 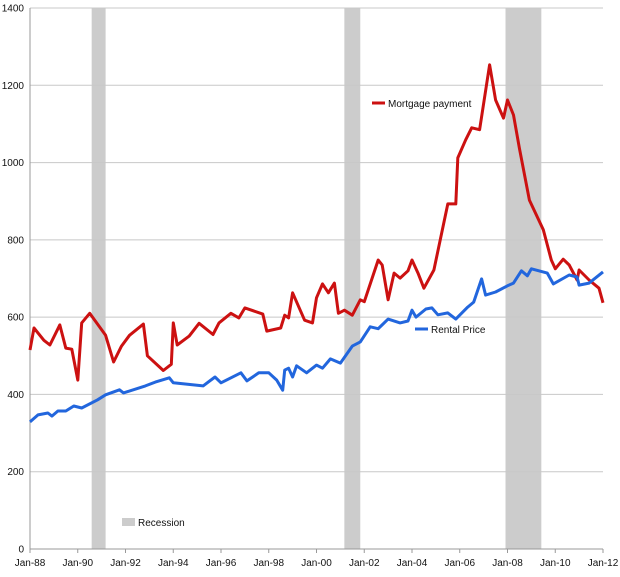 What do you see at coordinates (30, 563) in the screenshot?
I see `x-tick-label: Jan-88` at bounding box center [30, 563].